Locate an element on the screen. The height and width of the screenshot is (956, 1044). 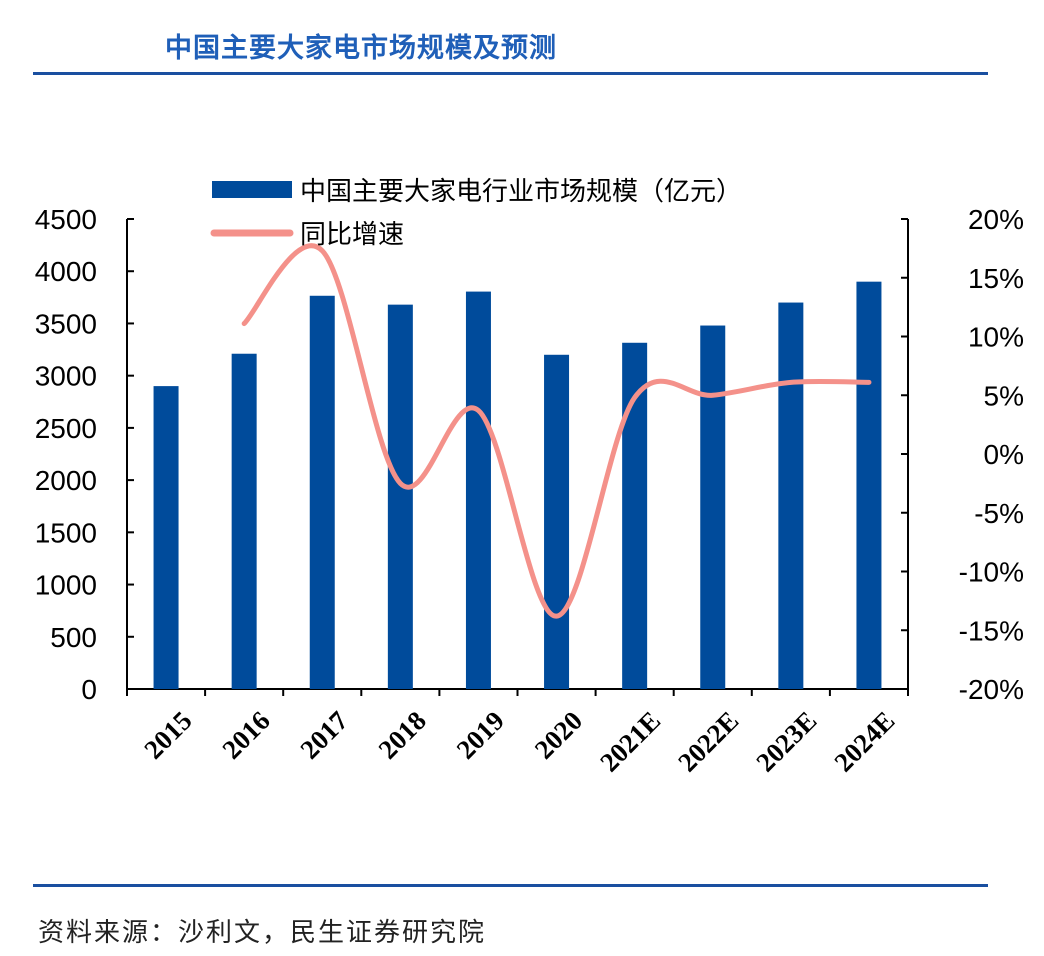
bar-2018 is located at coordinates (400, 496).